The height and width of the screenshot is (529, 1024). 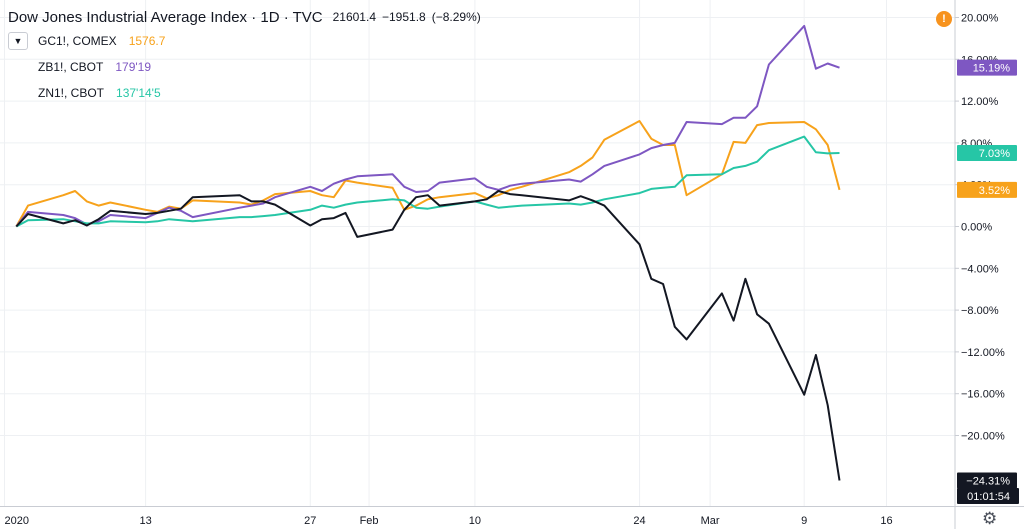 I want to click on y-tick-label: −4.00%, so click(x=980, y=269).